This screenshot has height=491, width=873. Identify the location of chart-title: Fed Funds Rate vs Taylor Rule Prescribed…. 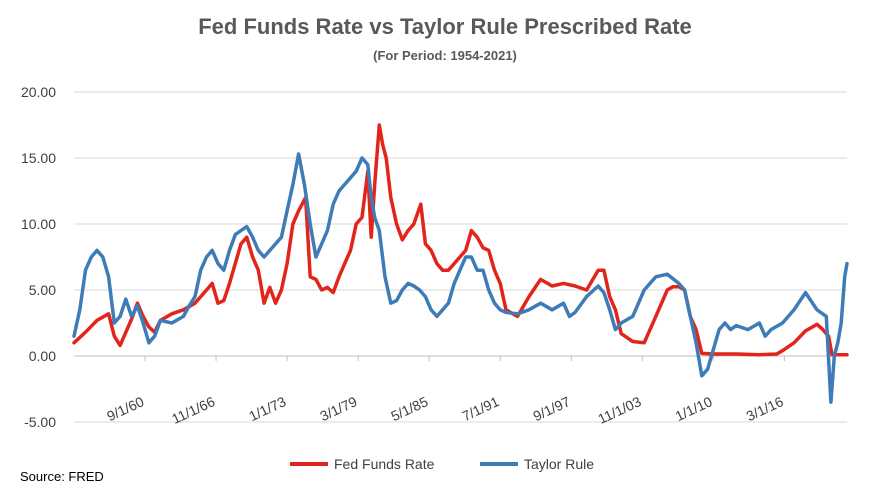
(445, 26).